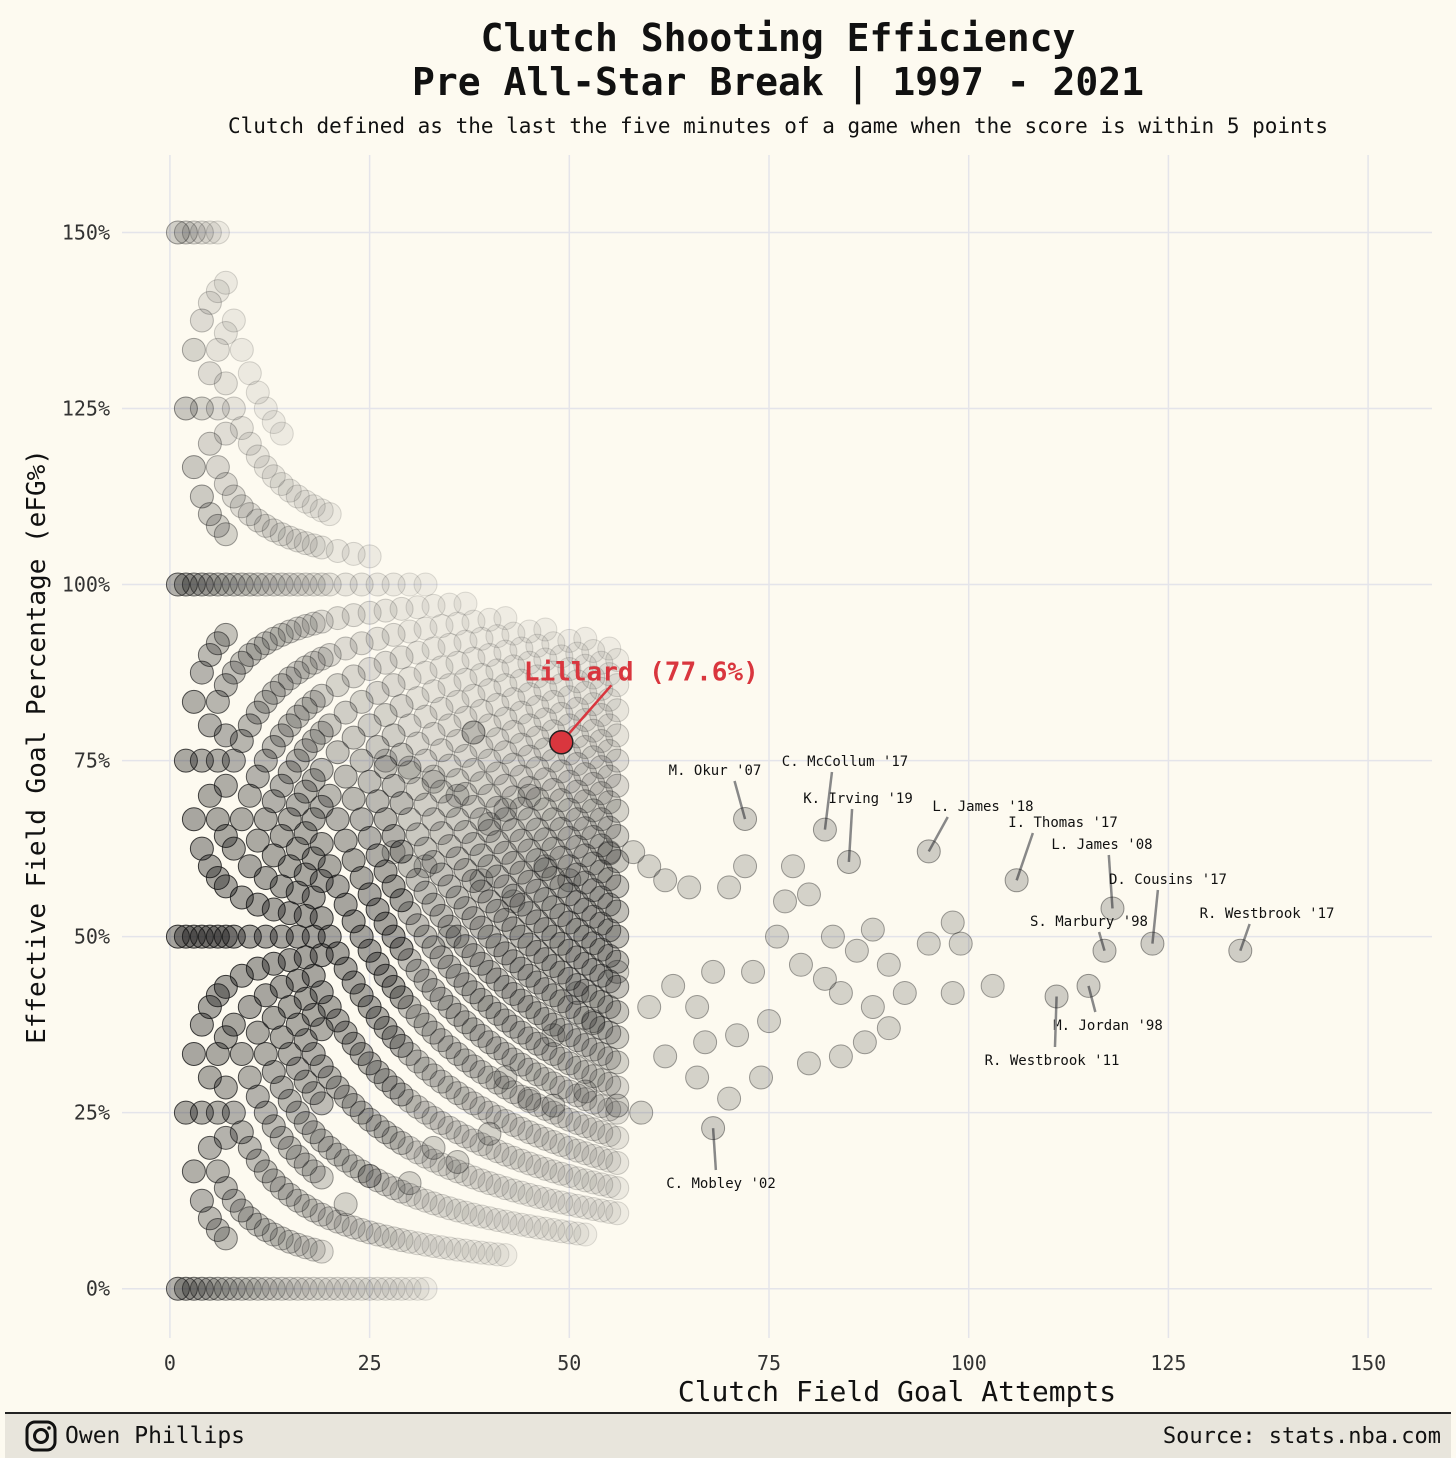 The height and width of the screenshot is (1458, 1456). I want to click on point-label: C. Mobley '02, so click(721, 1184).